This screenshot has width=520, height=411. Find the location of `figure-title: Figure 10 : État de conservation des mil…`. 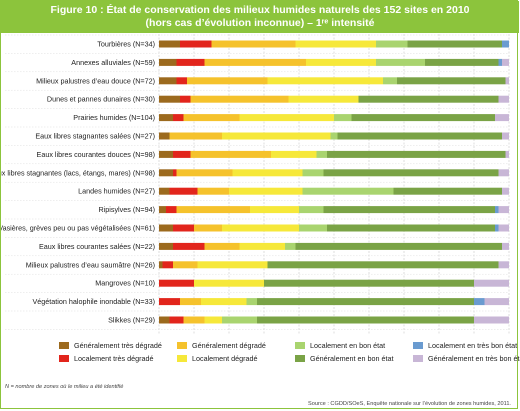

figure-title: Figure 10 : État de conservation des mil… is located at coordinates (260, 17).